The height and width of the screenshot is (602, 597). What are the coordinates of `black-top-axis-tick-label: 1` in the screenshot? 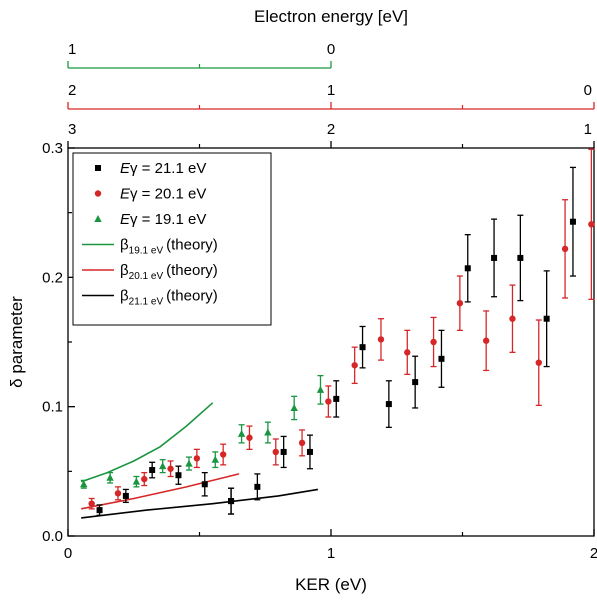 It's located at (588, 129).